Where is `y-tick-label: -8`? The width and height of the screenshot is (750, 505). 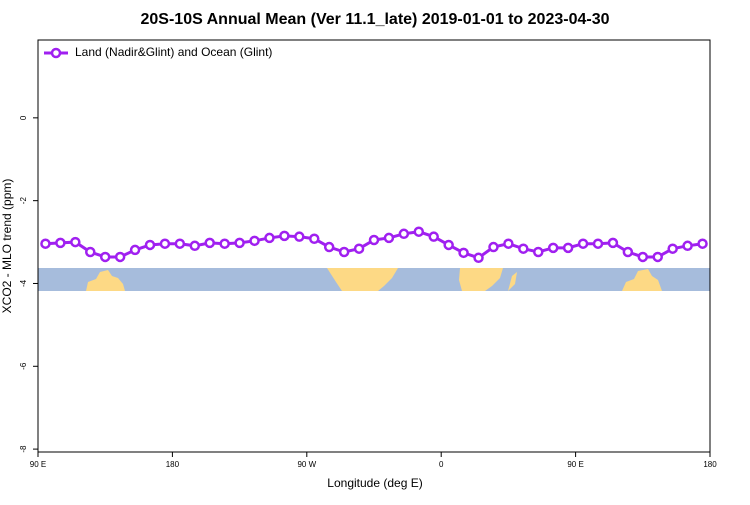
y-tick-label: -8 is located at coordinates (23, 449).